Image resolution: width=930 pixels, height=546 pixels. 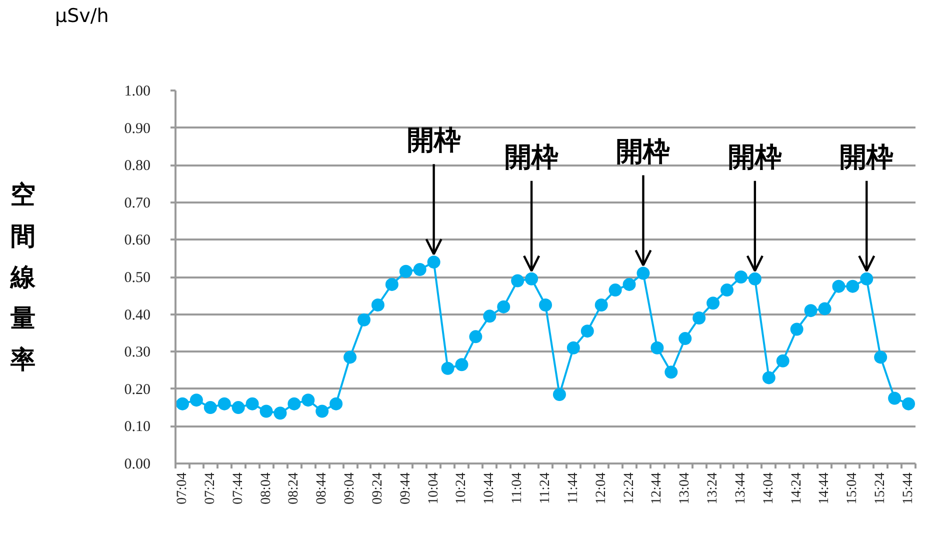 What do you see at coordinates (601, 488) in the screenshot?
I see `x-tick-label: 12:04` at bounding box center [601, 488].